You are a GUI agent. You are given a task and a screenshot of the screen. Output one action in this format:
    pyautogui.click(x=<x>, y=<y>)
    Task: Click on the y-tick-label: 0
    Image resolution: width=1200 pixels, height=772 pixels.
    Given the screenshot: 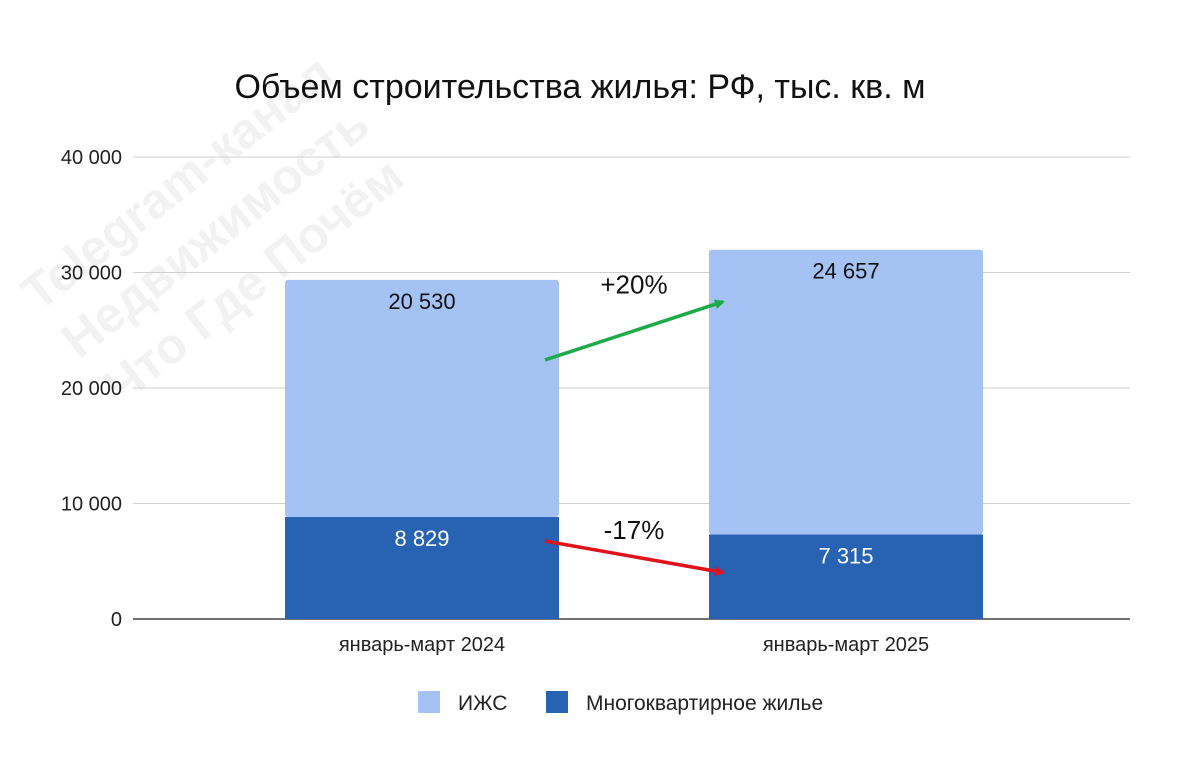 What is the action you would take?
    pyautogui.click(x=116, y=620)
    